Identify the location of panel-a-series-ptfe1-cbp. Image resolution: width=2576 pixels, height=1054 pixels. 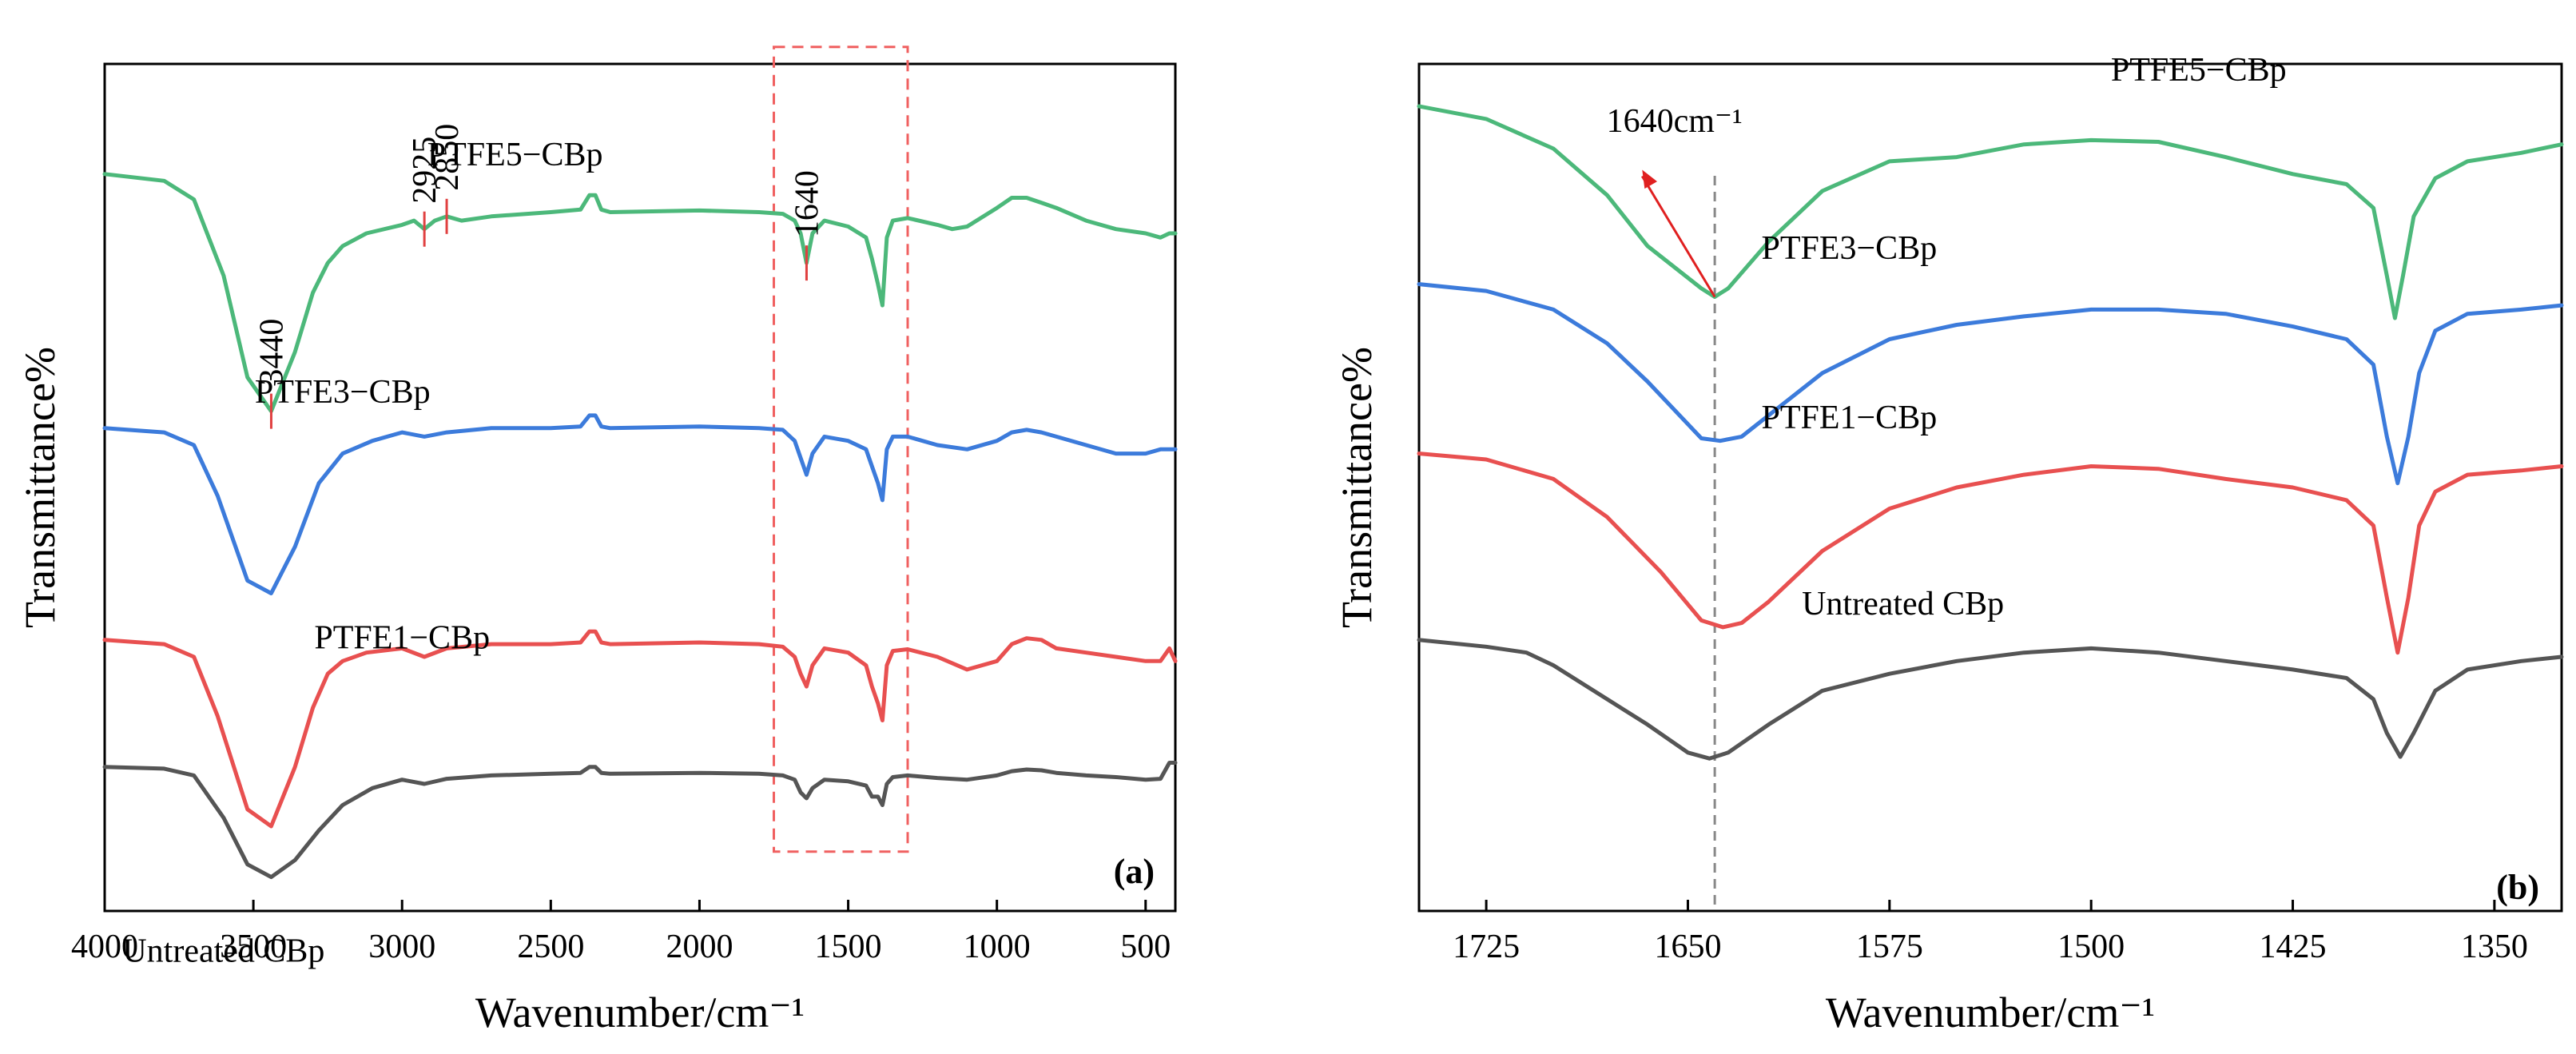
(640, 729).